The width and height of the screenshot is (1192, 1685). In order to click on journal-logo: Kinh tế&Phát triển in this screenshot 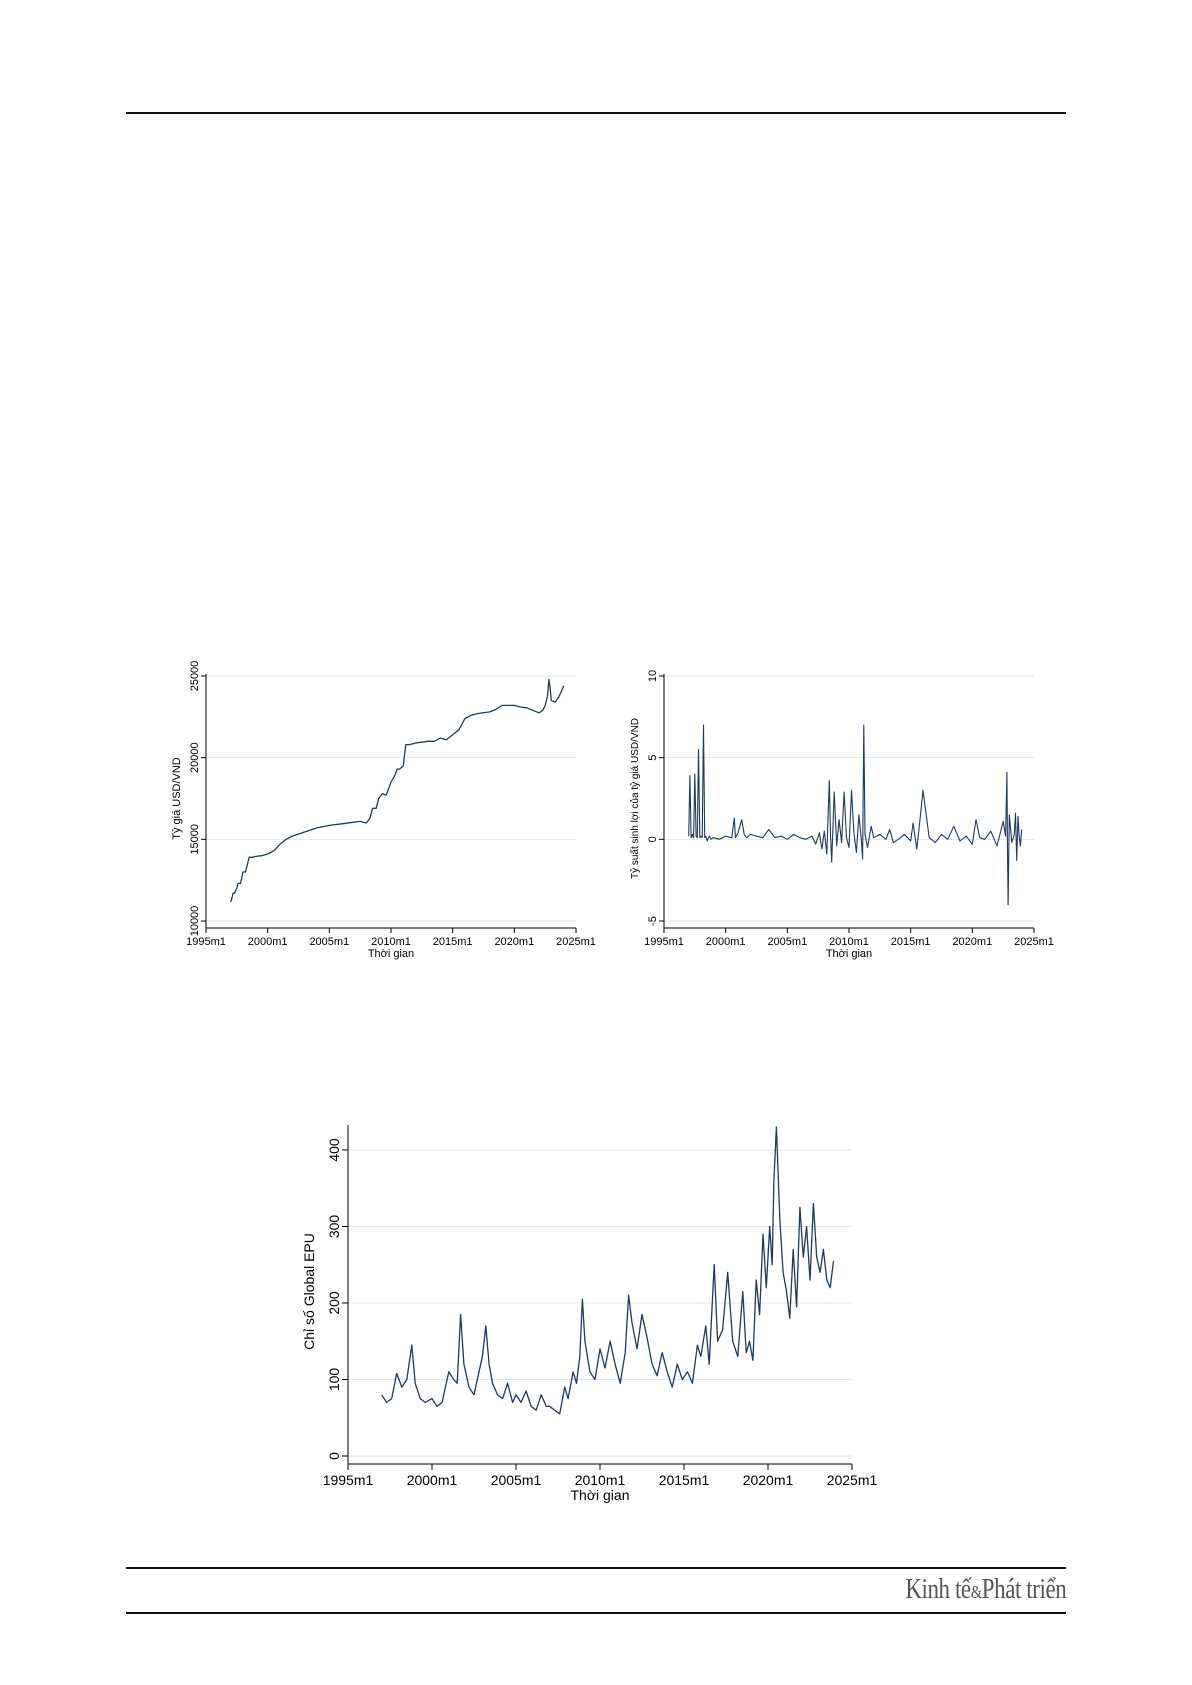, I will do `click(985, 1590)`.